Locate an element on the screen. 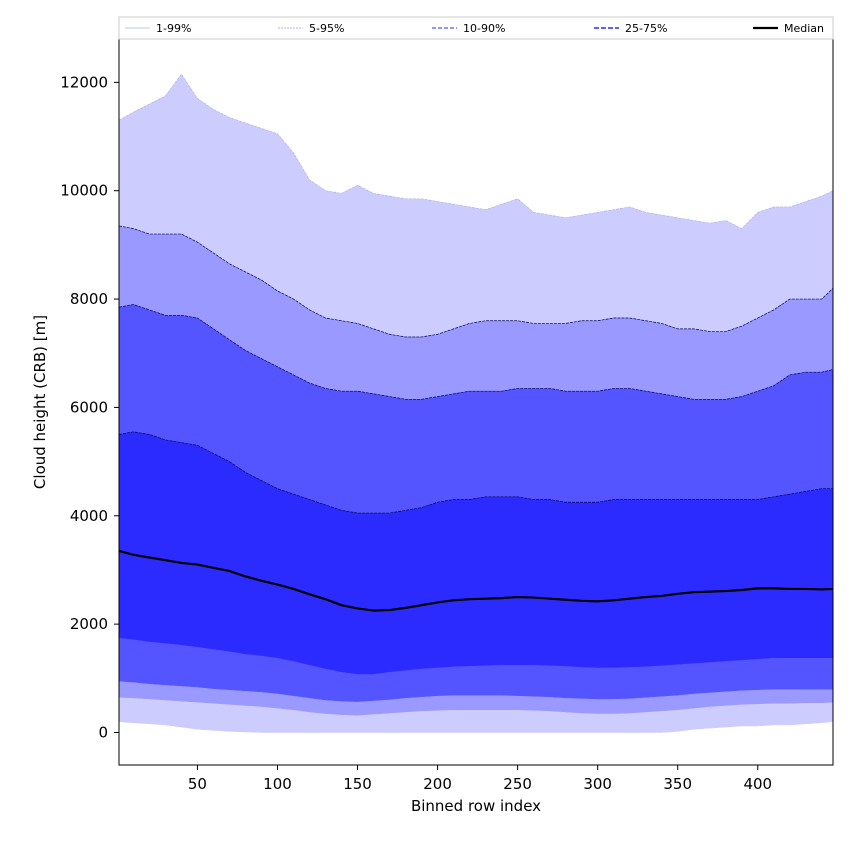 Image resolution: width=850 pixels, height=854 pixels. y-axis-ticks: 0 2000 4000 6000 8000 10000 12000 is located at coordinates (89, 407).